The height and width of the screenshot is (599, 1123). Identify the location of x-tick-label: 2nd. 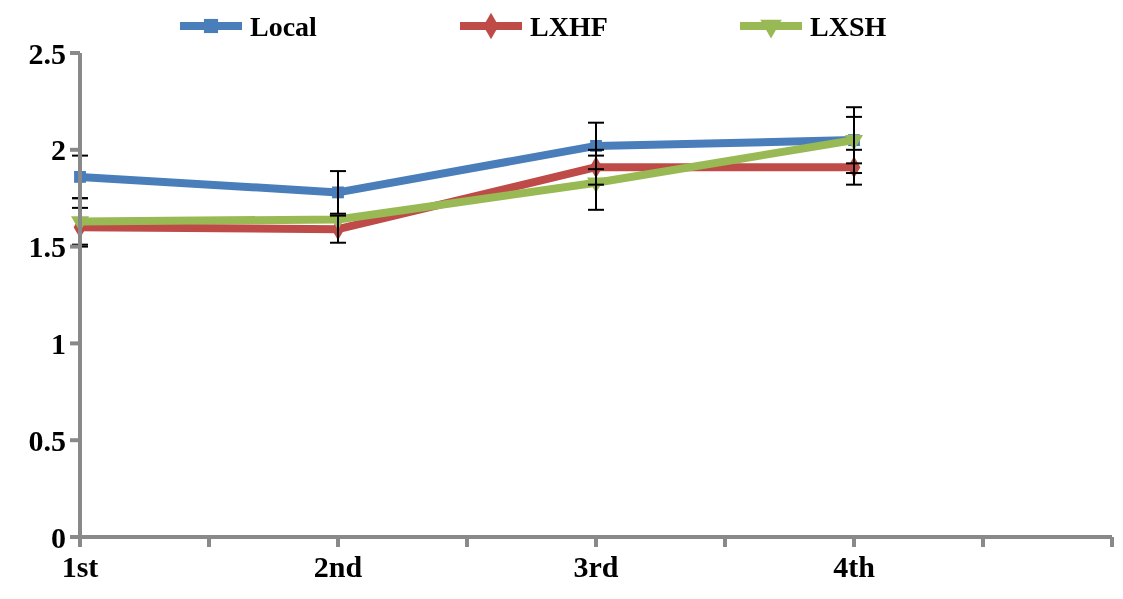
(338, 566).